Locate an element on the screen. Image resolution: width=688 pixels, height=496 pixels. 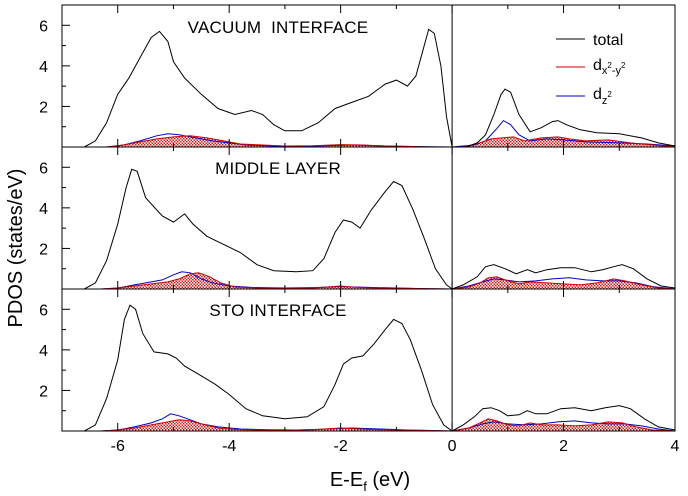
legend-dx2-base: d is located at coordinates (597, 65).